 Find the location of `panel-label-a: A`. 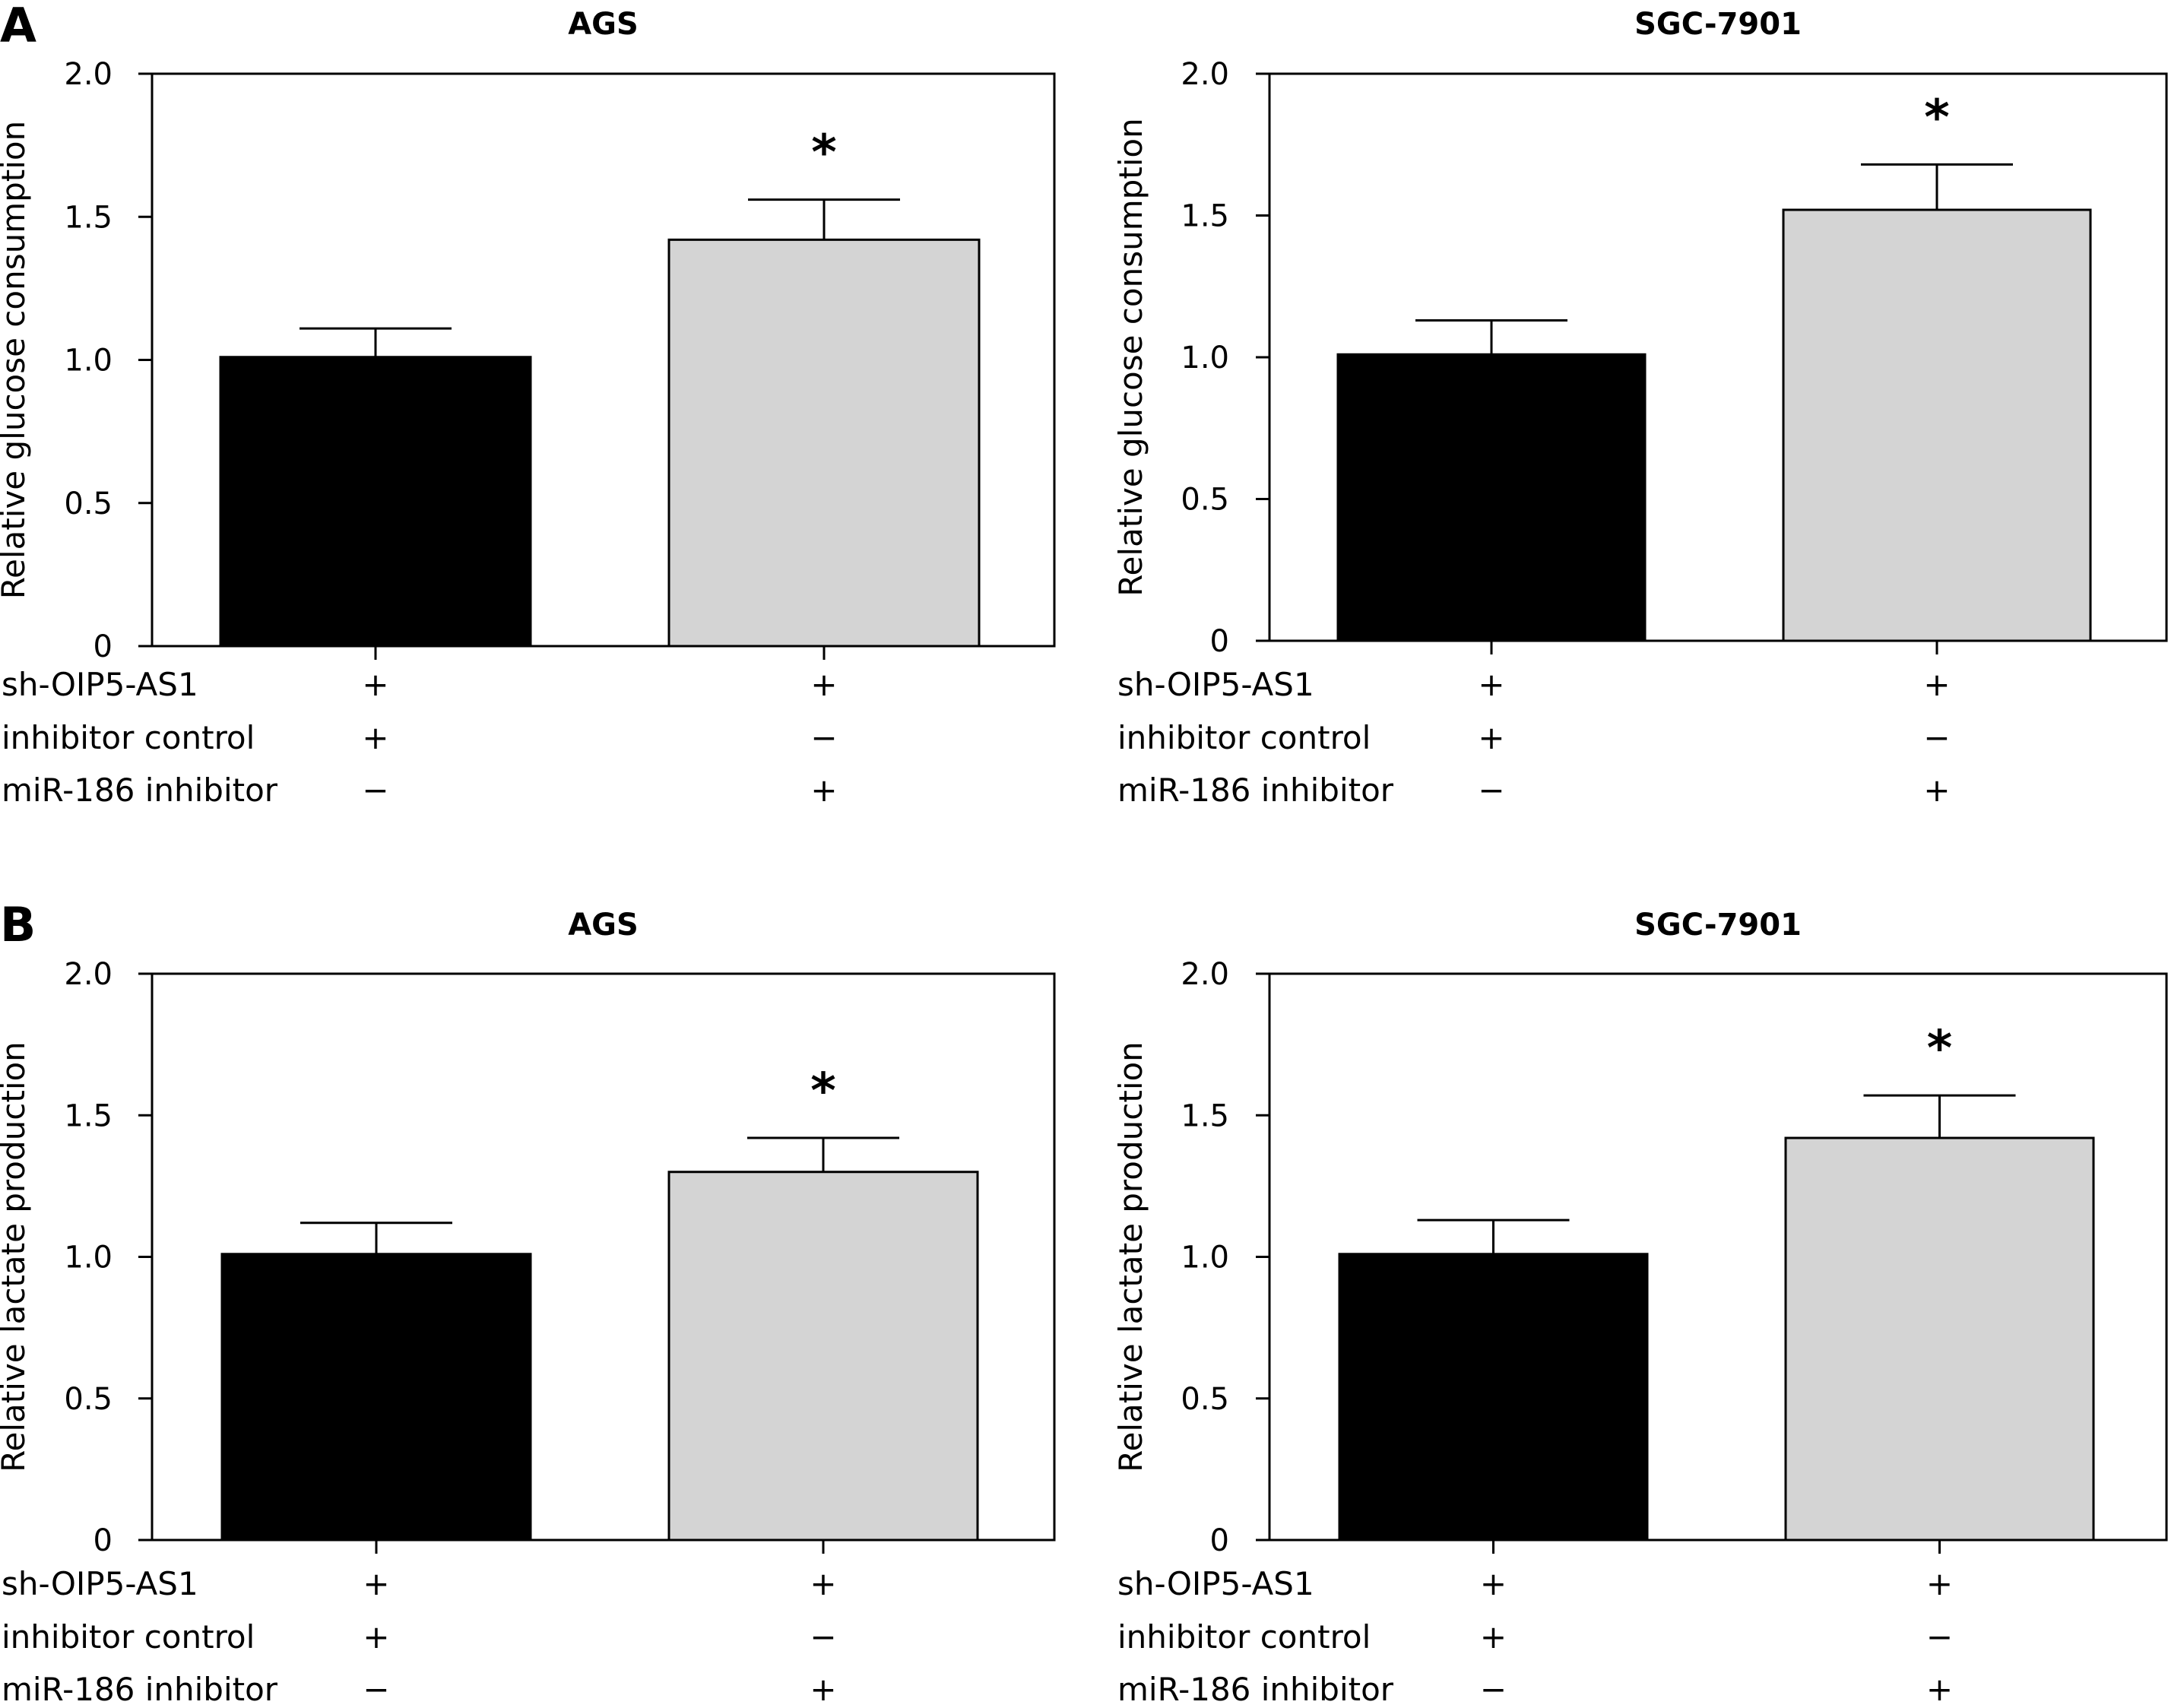

panel-label-a: A is located at coordinates (18, 26).